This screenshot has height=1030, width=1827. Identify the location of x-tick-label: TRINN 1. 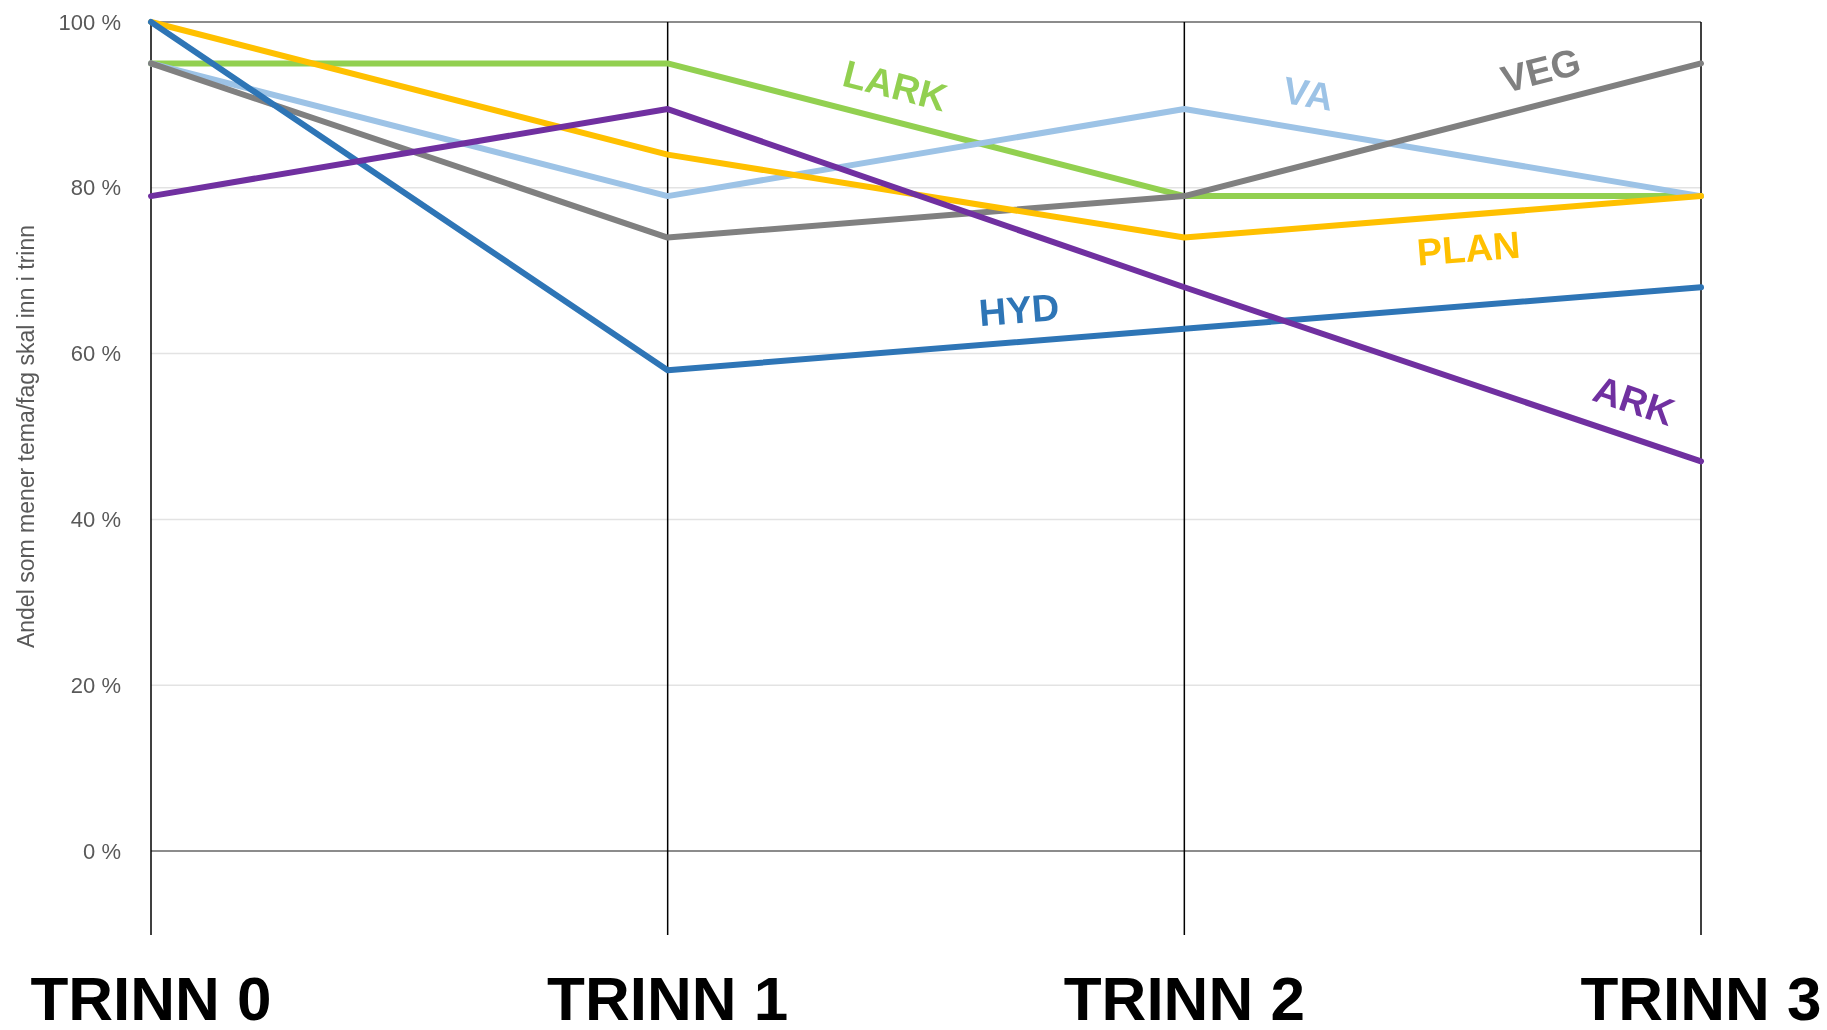
(668, 997).